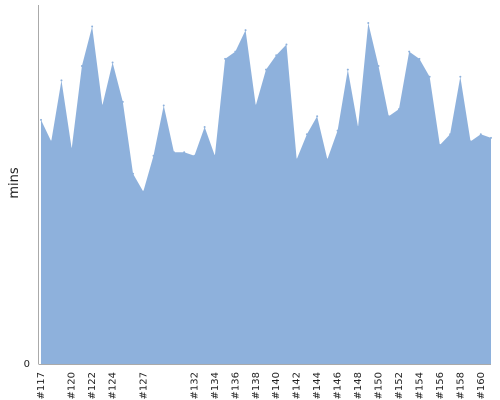 The width and height of the screenshot is (500, 400). What do you see at coordinates (337, 130) in the screenshot?
I see `data-point-#146` at bounding box center [337, 130].